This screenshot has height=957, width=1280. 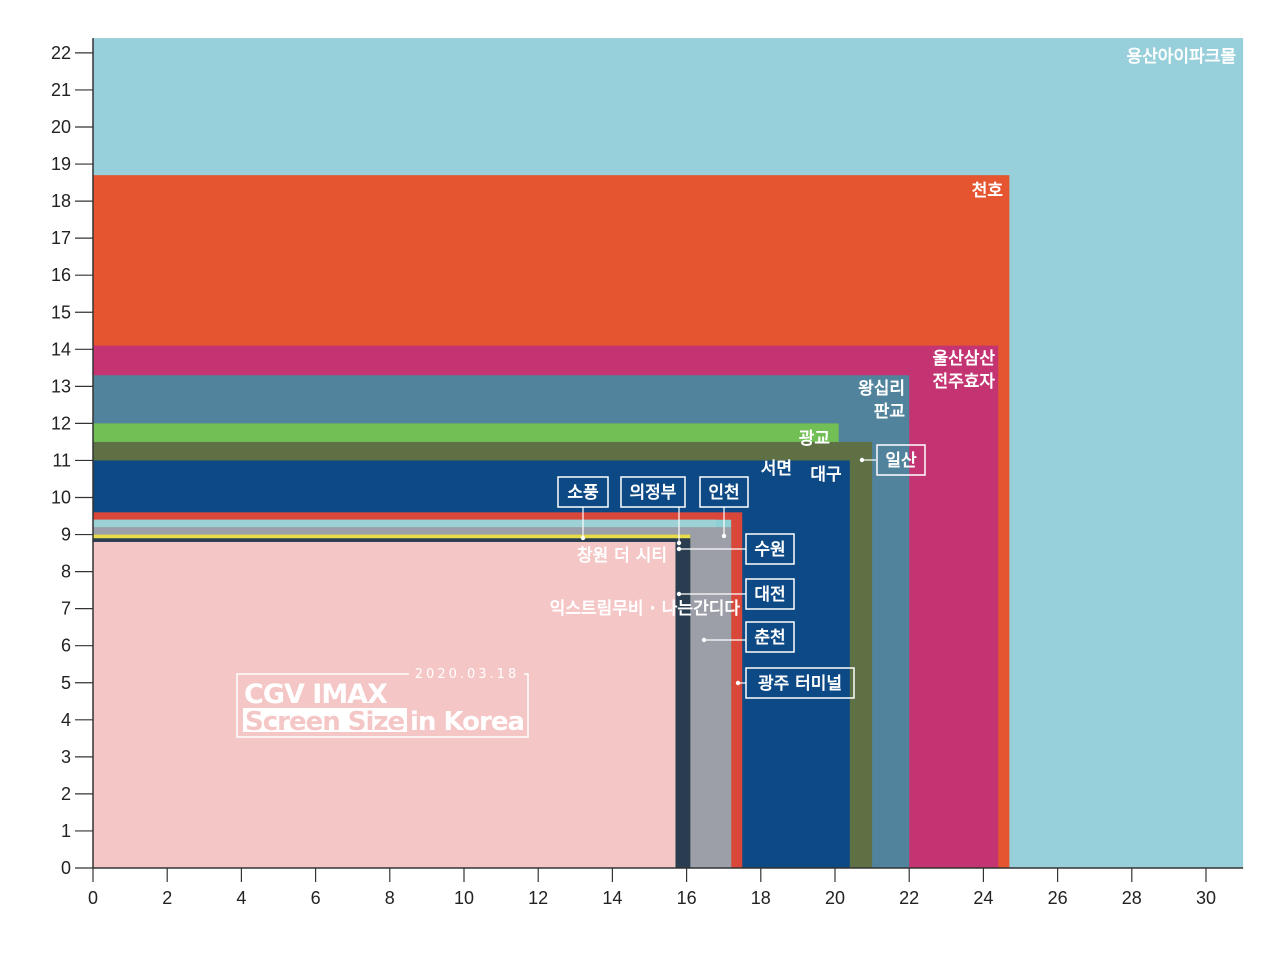 I want to click on screen-수원-label: 수원, so click(x=770, y=549).